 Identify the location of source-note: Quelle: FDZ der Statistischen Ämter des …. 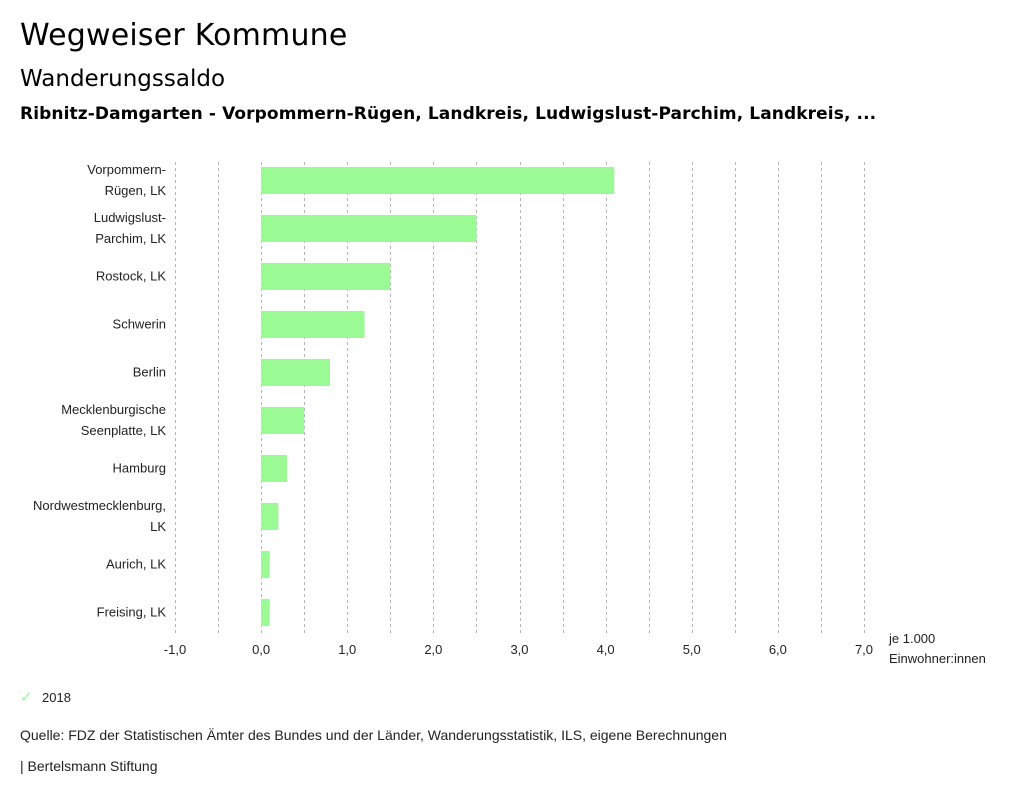
(373, 735).